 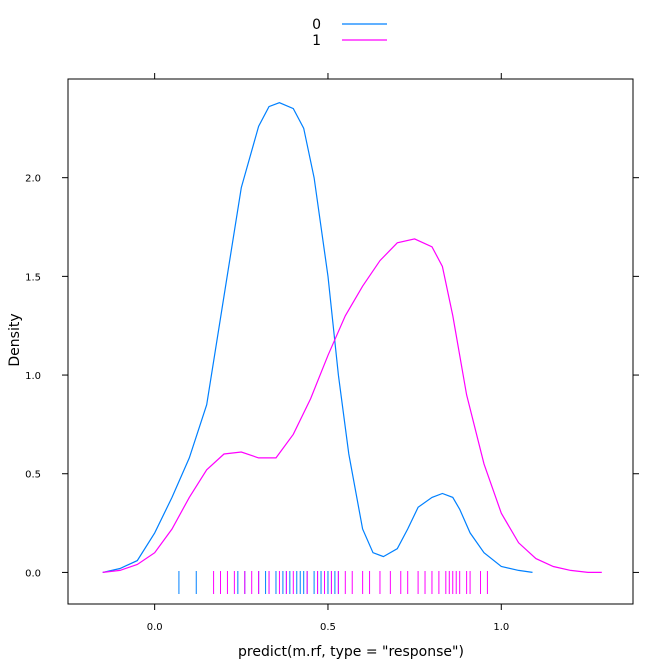 What do you see at coordinates (316, 41) in the screenshot?
I see `legend-label-1: 1` at bounding box center [316, 41].